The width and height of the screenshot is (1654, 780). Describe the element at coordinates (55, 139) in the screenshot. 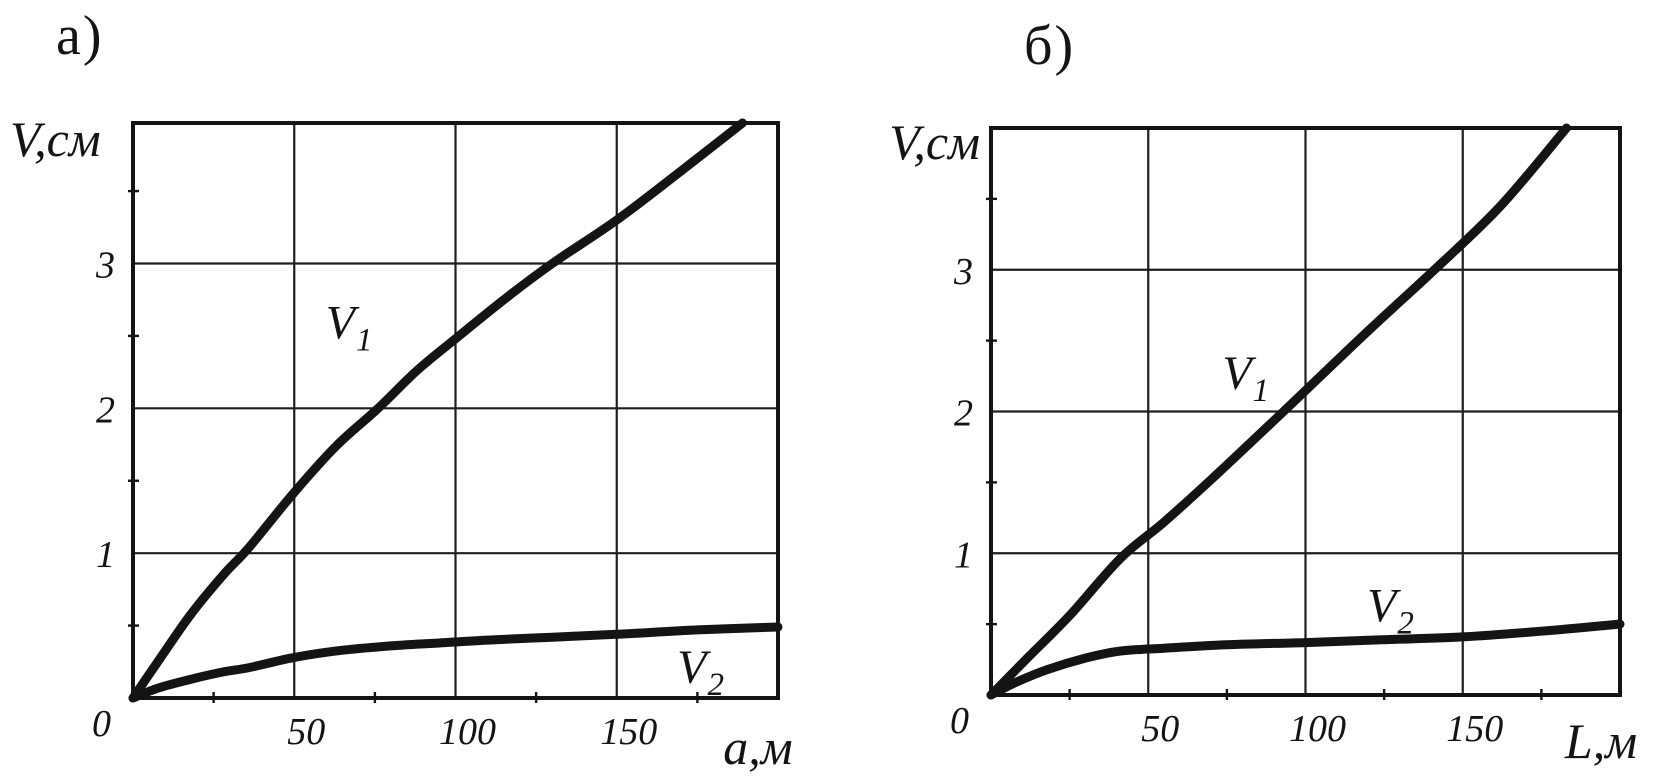

I see `y-axis-label-a: V,см` at that location.